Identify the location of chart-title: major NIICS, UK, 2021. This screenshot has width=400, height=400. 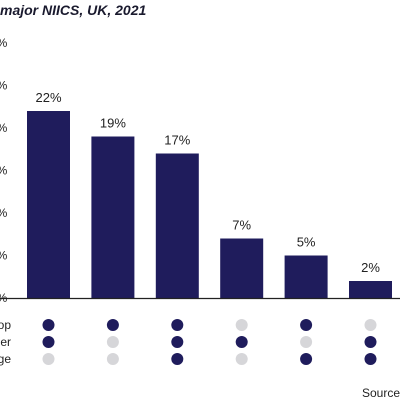
(73, 10).